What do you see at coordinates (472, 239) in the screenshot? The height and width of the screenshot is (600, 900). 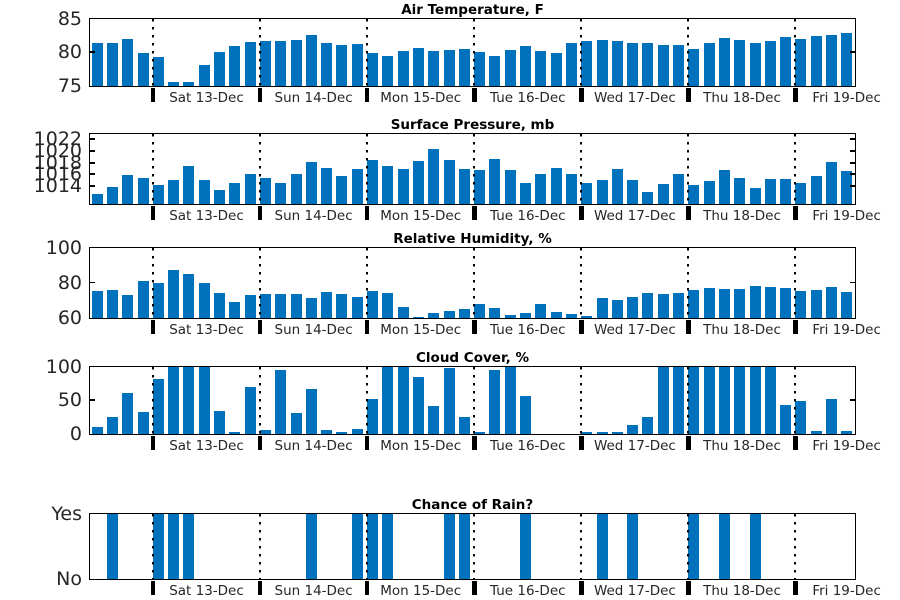 I see `chart-title-relative-humidity: Relative Humidity, %` at bounding box center [472, 239].